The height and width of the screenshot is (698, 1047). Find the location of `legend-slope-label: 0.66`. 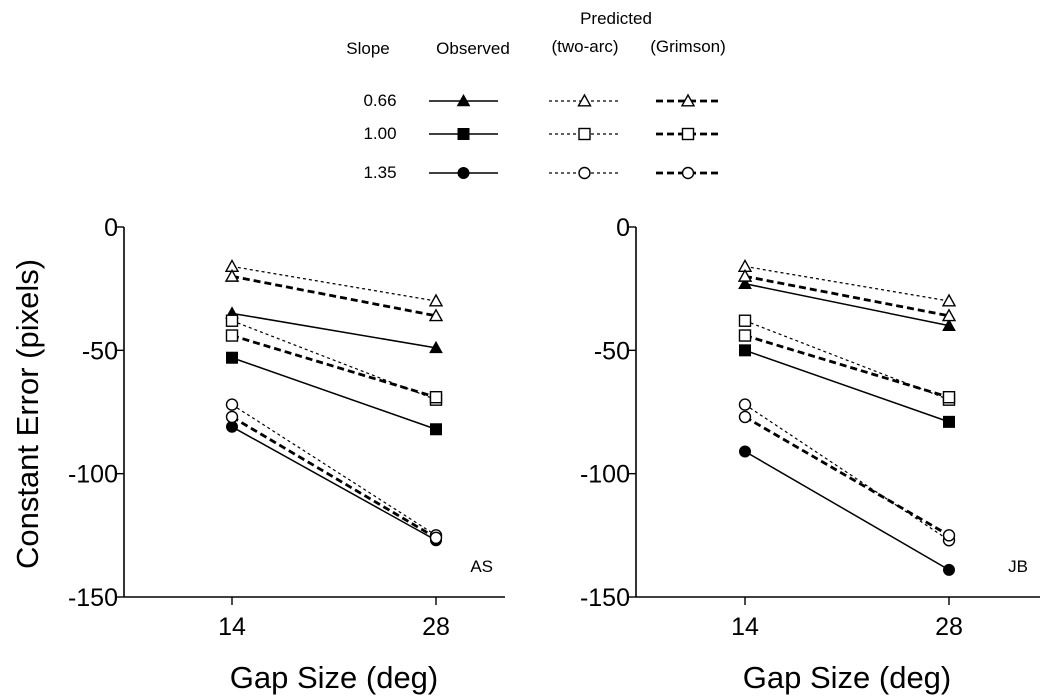

legend-slope-label: 0.66 is located at coordinates (379, 100).